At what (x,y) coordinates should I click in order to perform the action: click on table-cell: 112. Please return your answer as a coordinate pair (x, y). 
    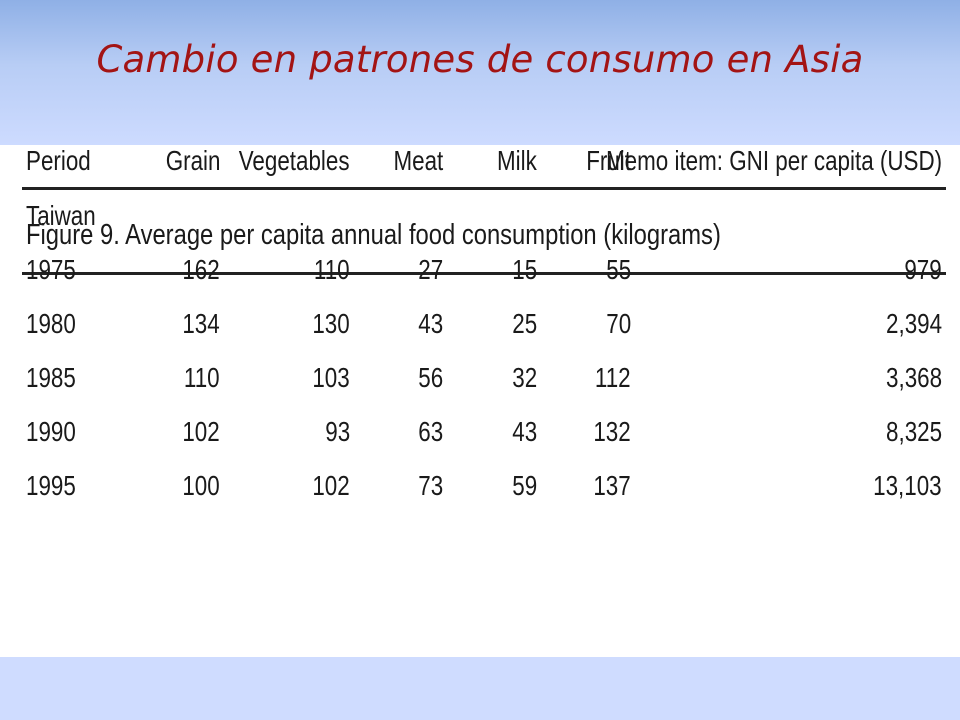
    Looking at the image, I should click on (613, 377).